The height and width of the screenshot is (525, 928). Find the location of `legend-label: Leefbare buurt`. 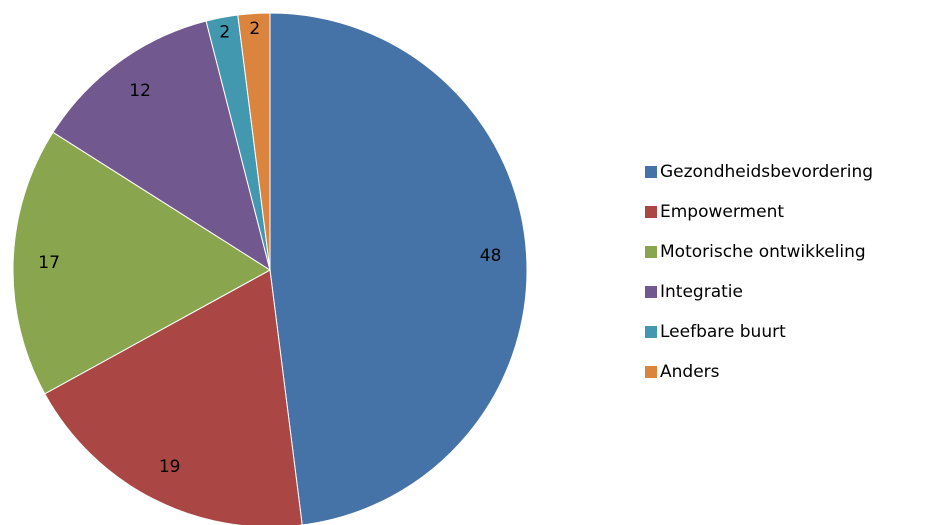

legend-label: Leefbare buurt is located at coordinates (723, 332).